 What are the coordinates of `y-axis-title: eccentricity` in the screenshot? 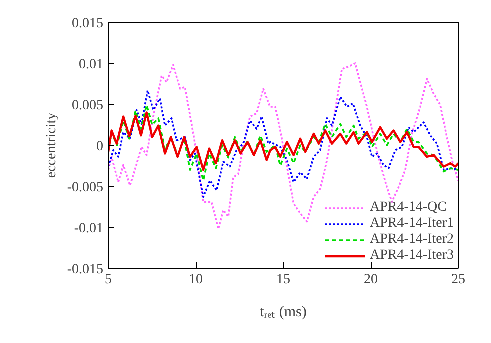 It's located at (52, 145).